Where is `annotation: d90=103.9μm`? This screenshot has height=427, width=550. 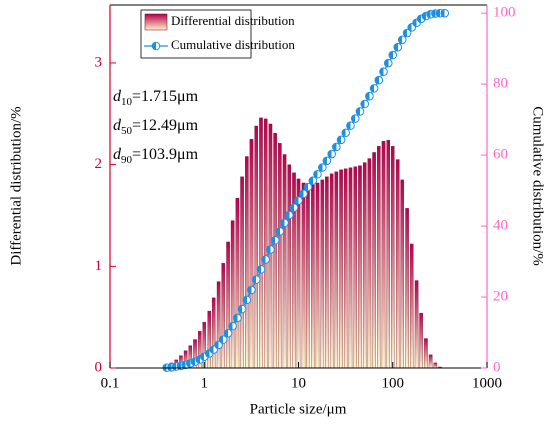 annotation: d90=103.9μm is located at coordinates (156, 156).